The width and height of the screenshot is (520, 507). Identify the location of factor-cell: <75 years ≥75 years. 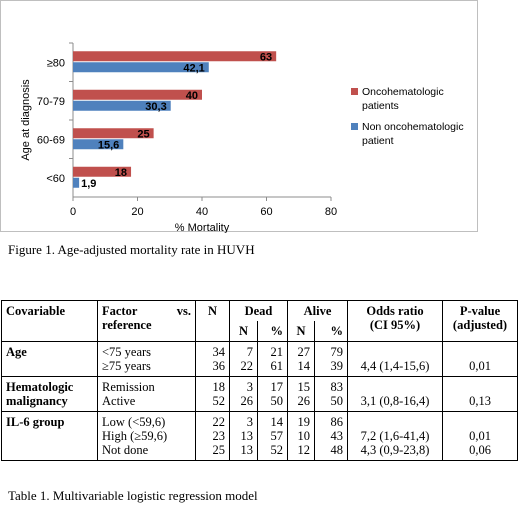
(146, 359).